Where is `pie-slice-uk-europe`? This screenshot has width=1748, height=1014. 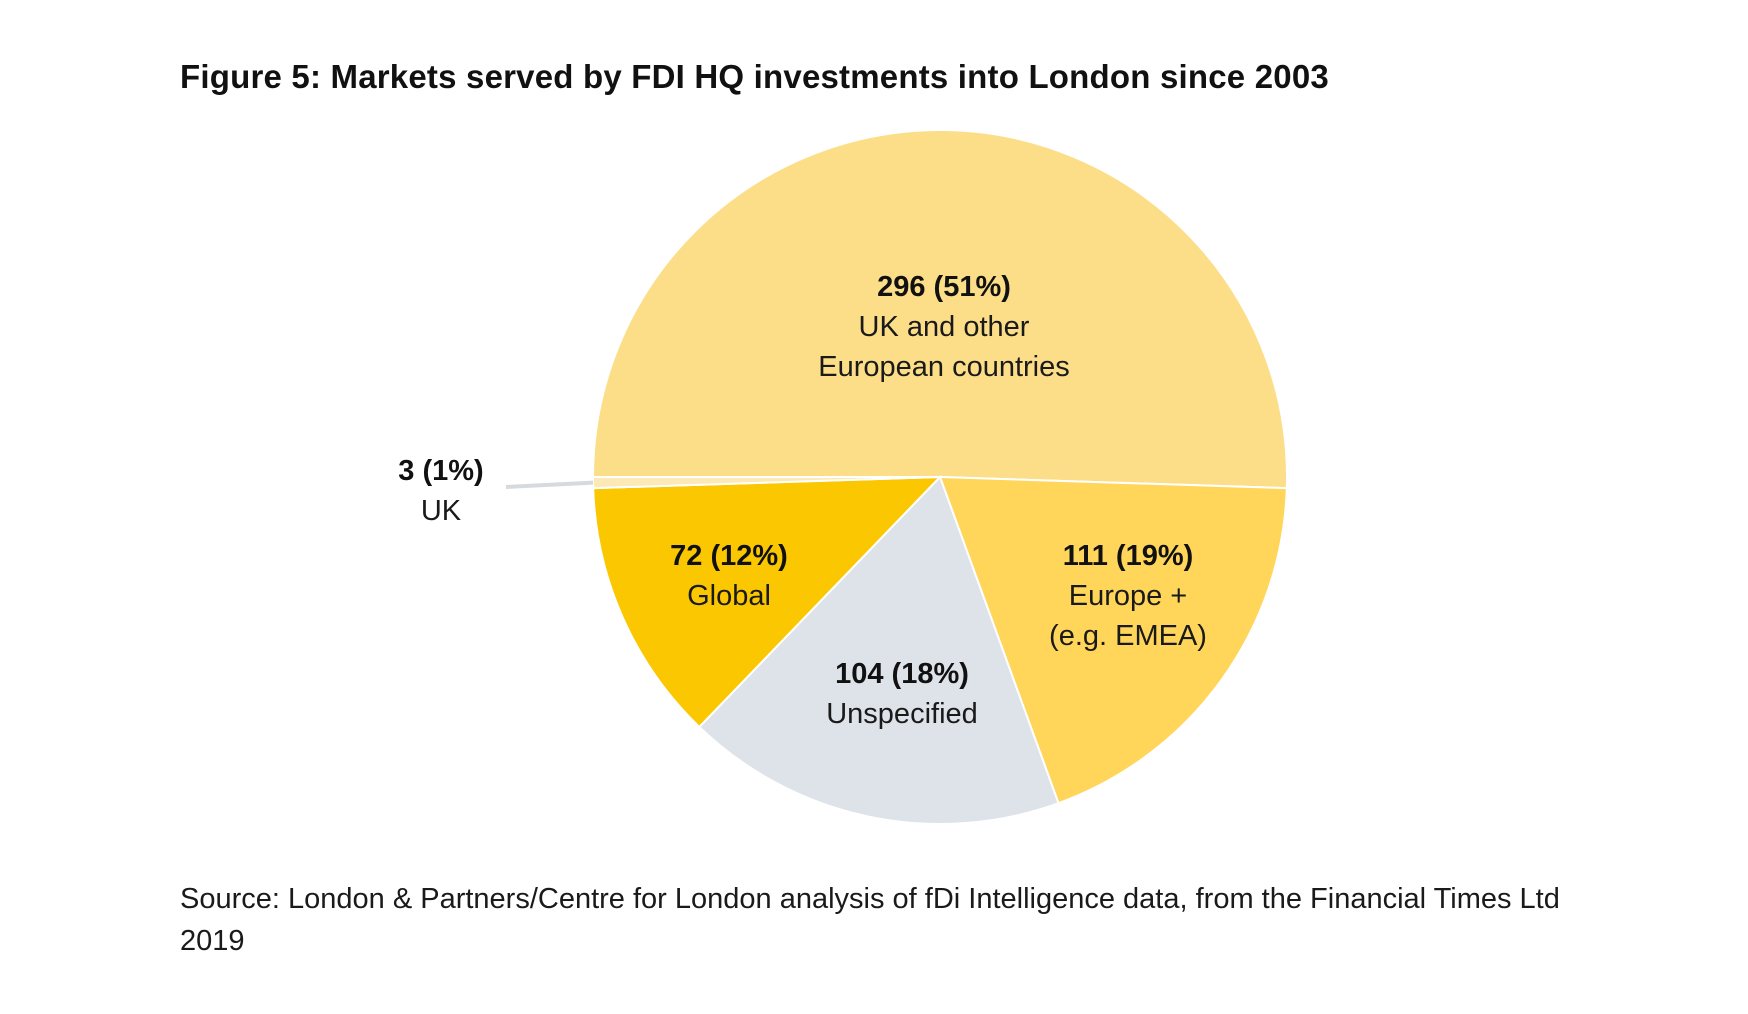
pie-slice-uk-europe is located at coordinates (939, 309).